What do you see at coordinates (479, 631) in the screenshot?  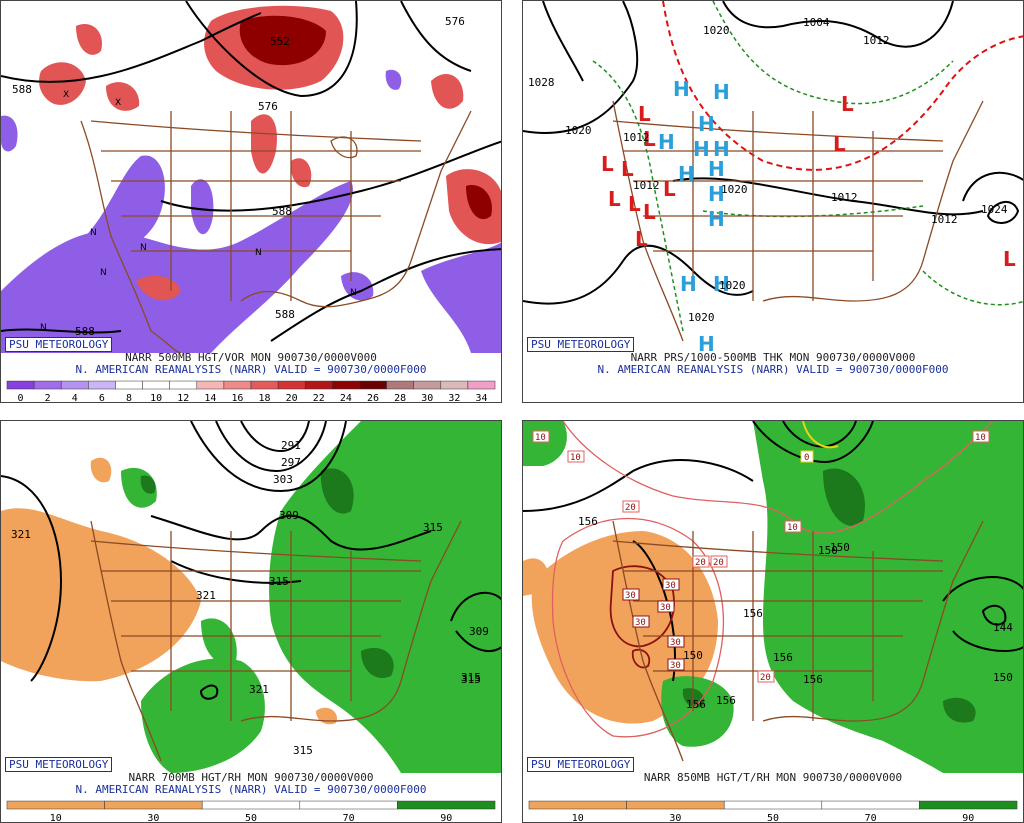 I see `height-label: 309` at bounding box center [479, 631].